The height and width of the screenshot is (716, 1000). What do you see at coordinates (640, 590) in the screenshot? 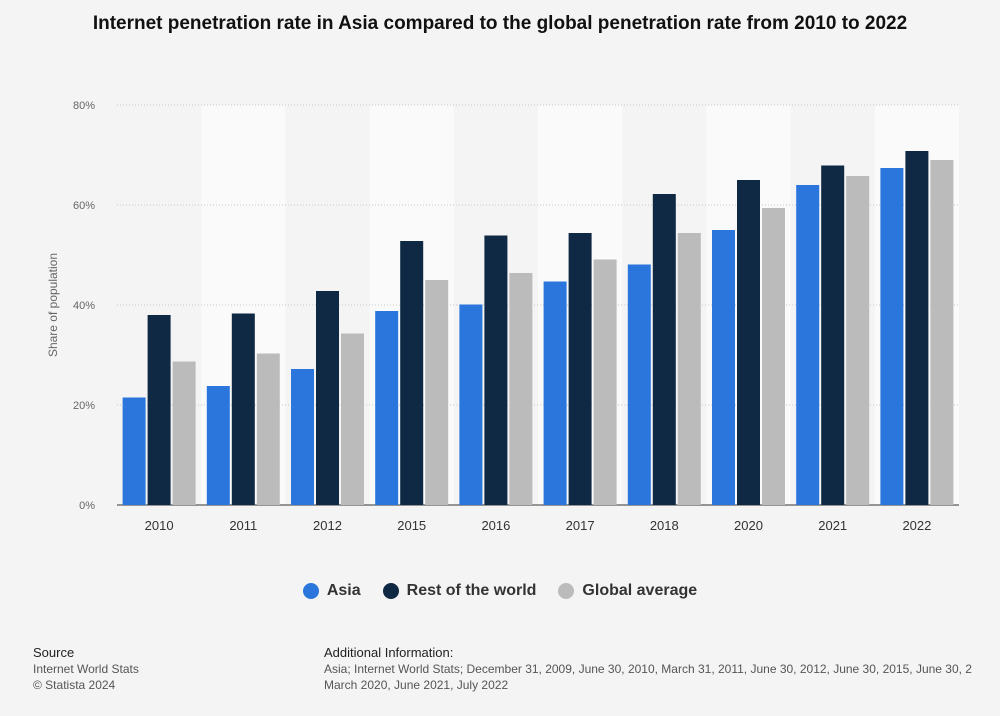
I see `legend-label-global-average: Global average` at bounding box center [640, 590].